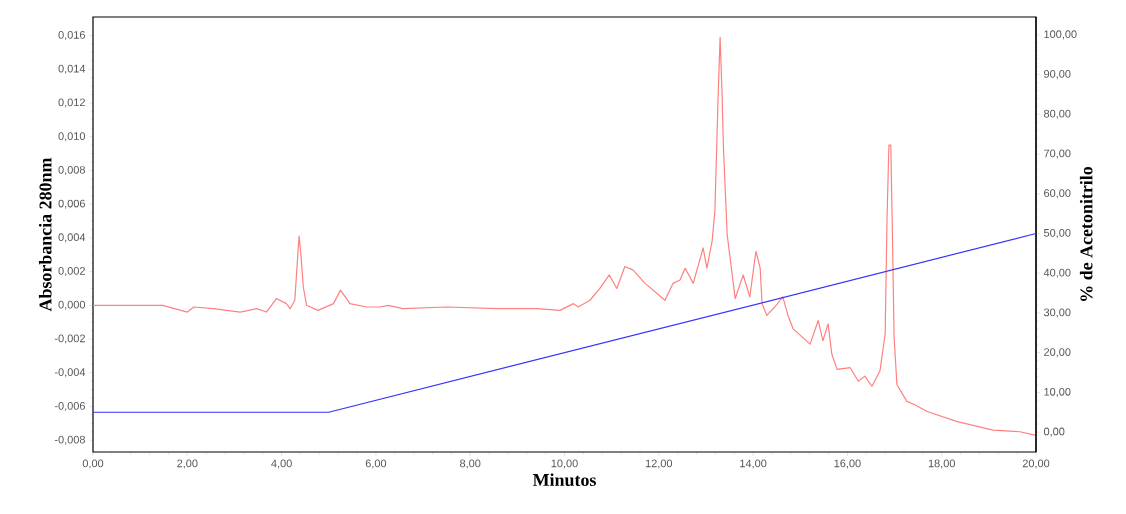 This screenshot has height=514, width=1126. What do you see at coordinates (1036, 464) in the screenshot?
I see `x-tick-label: 20,00` at bounding box center [1036, 464].